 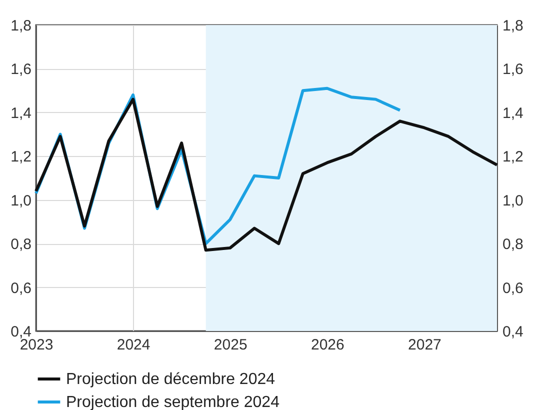 What do you see at coordinates (513, 26) in the screenshot?
I see `y2-tick-label: 1,8` at bounding box center [513, 26].